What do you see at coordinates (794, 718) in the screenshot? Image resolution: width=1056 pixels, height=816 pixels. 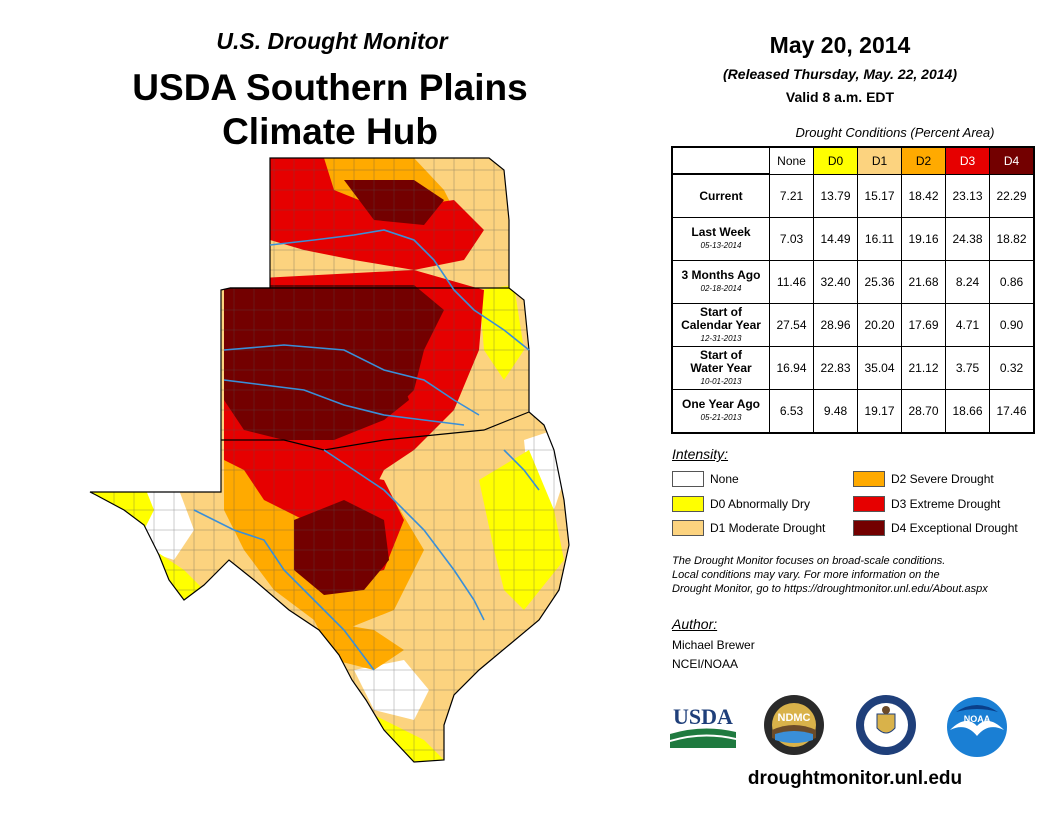 I see `ndmc-logo-text: NDMC` at bounding box center [794, 718].